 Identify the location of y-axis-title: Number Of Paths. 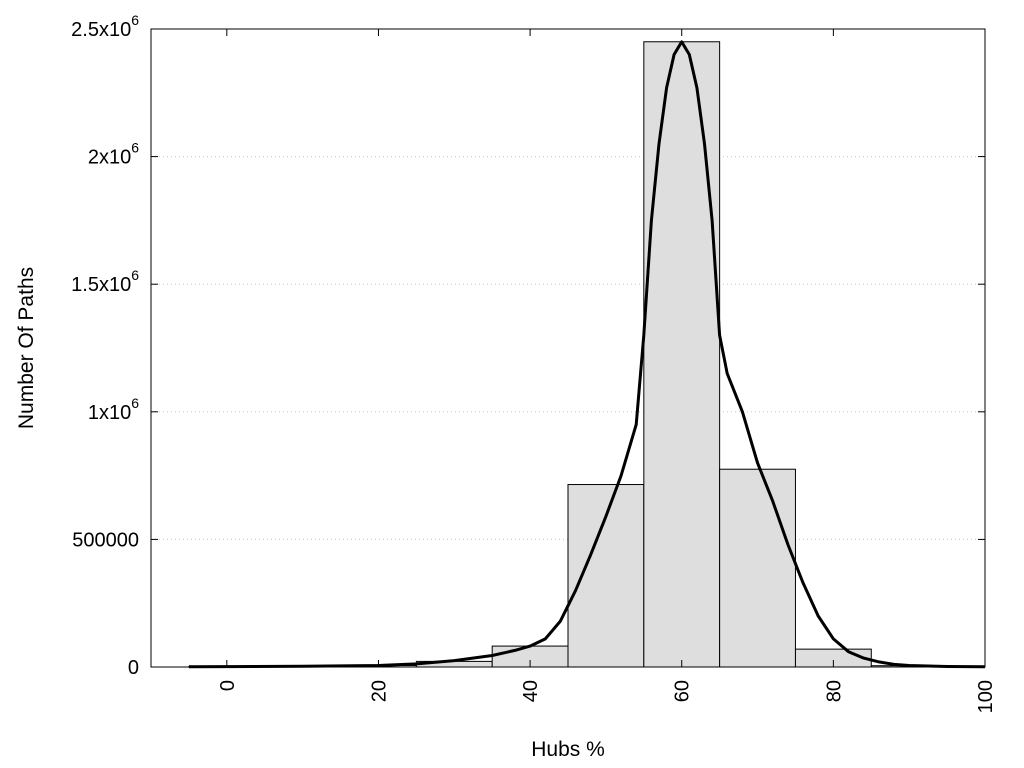
(26, 348).